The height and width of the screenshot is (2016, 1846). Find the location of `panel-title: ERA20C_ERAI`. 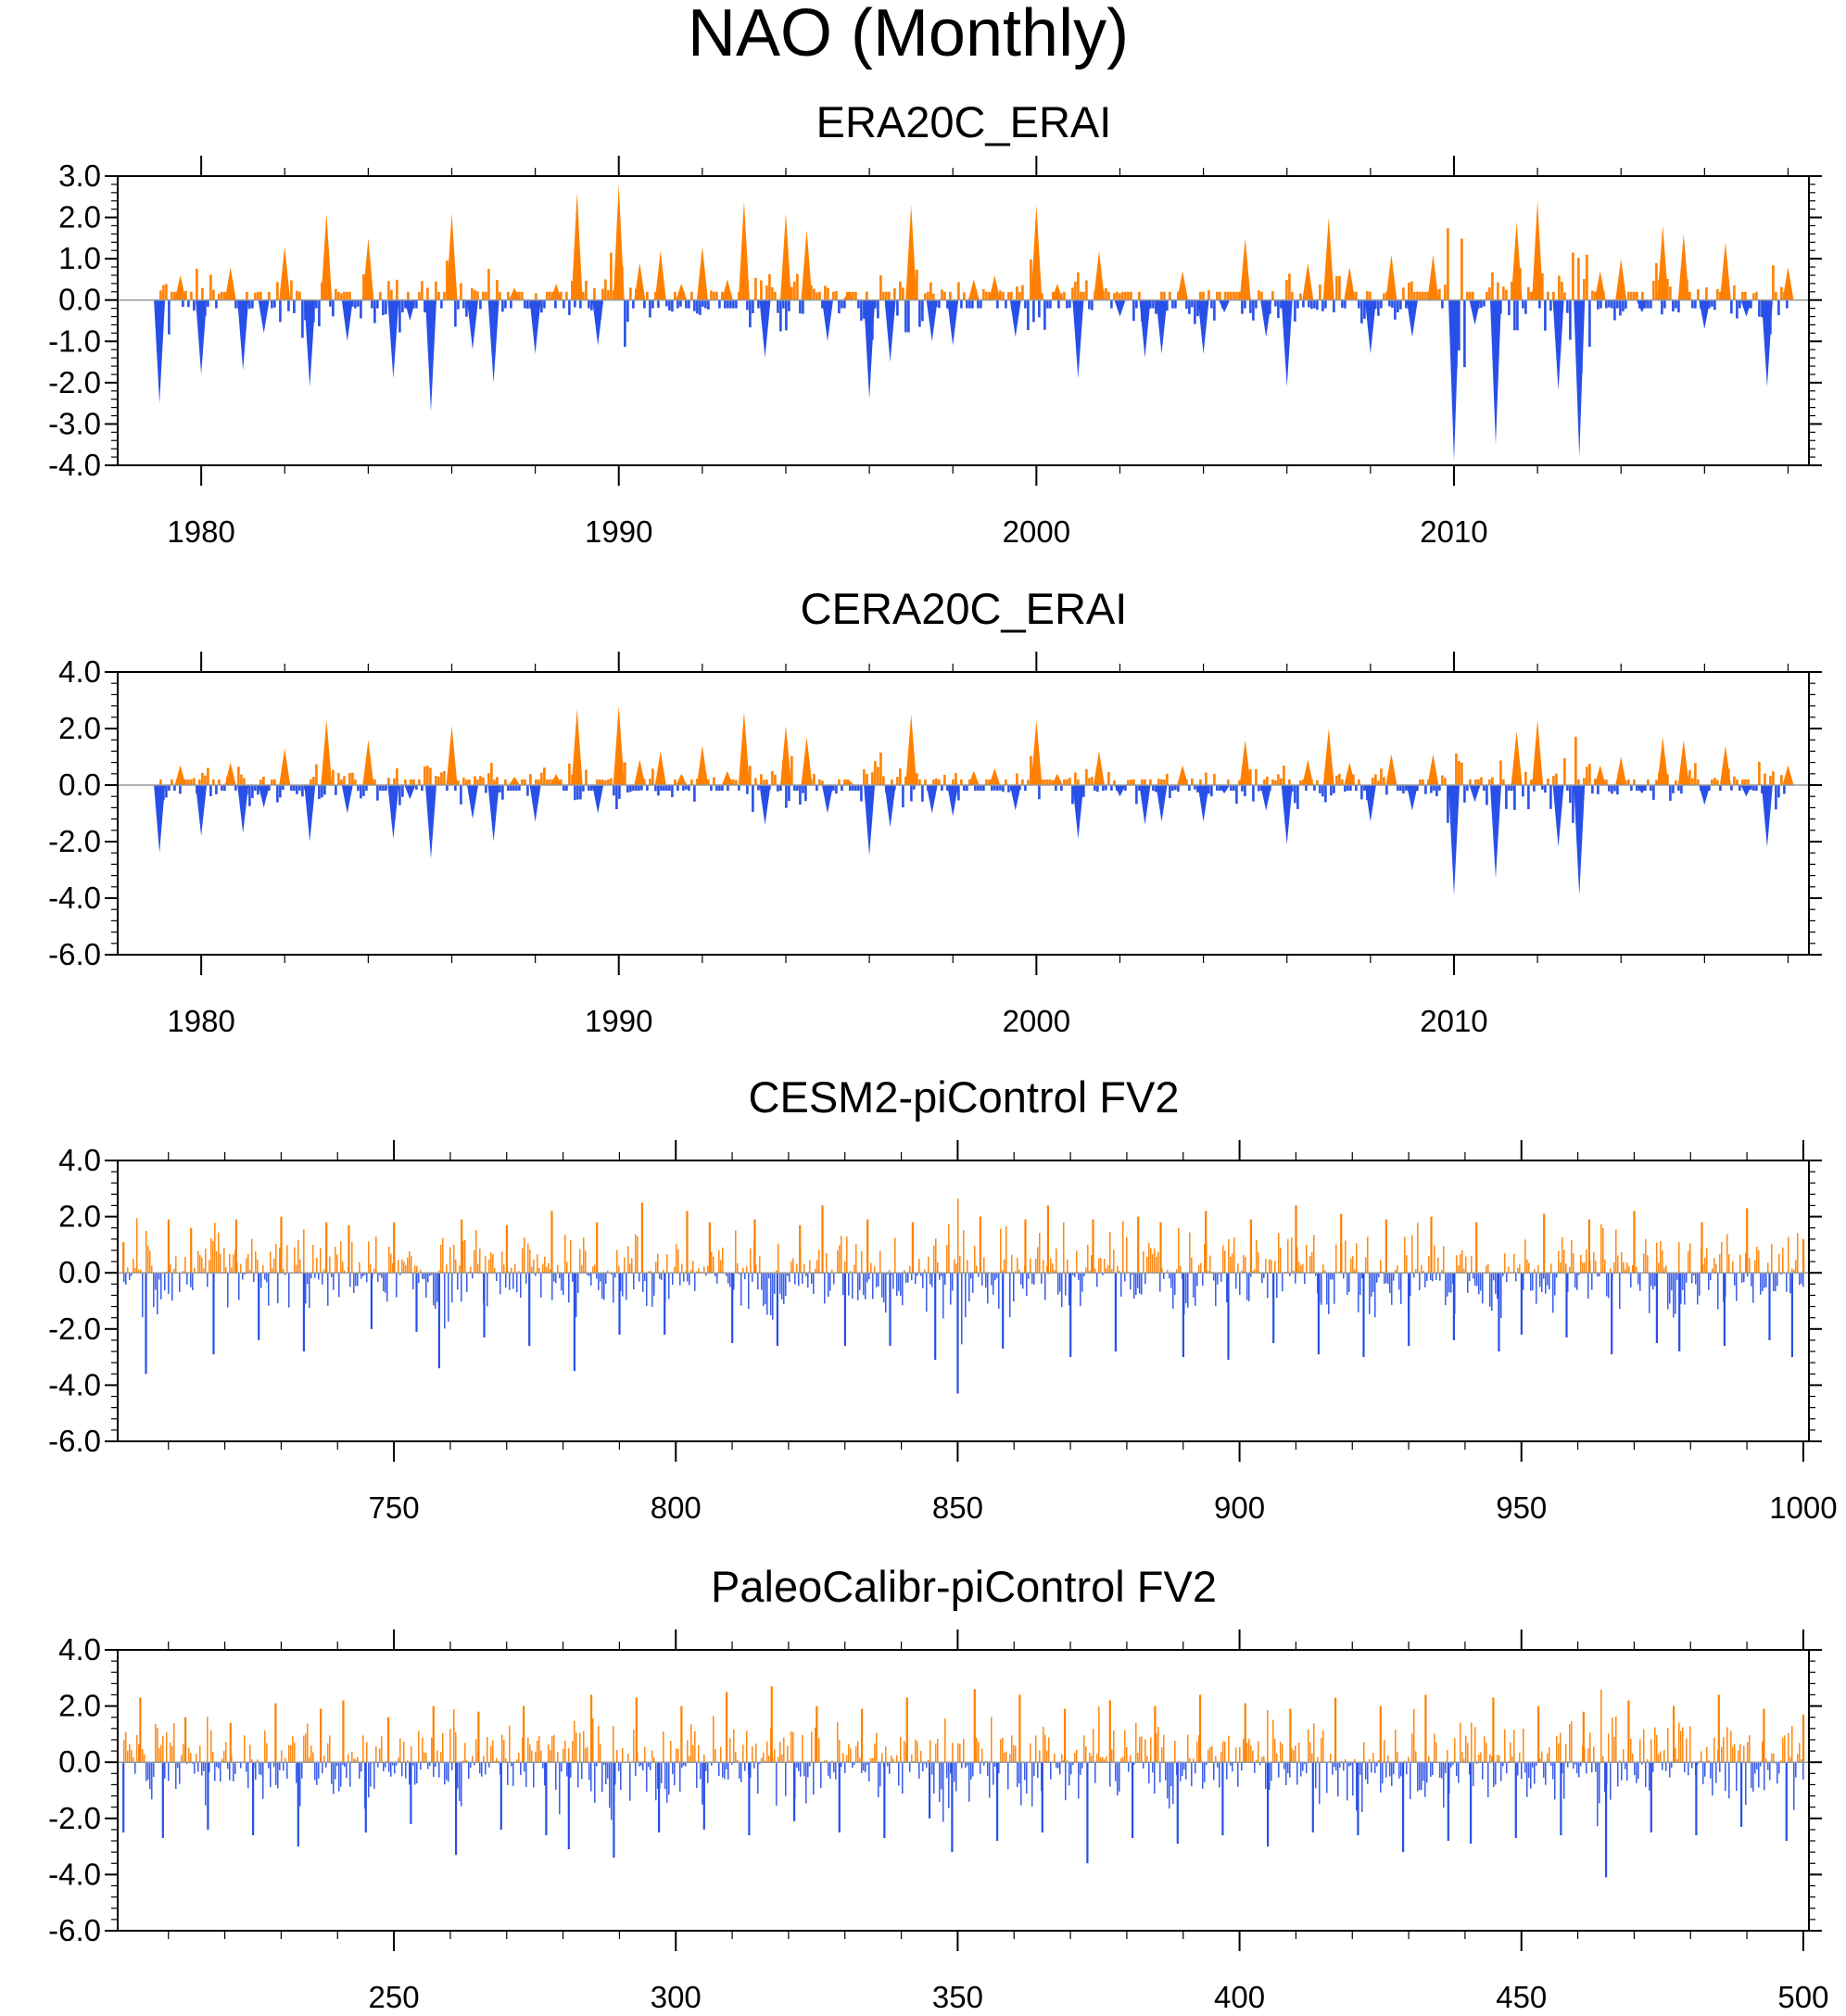

panel-title: ERA20C_ERAI is located at coordinates (964, 122).